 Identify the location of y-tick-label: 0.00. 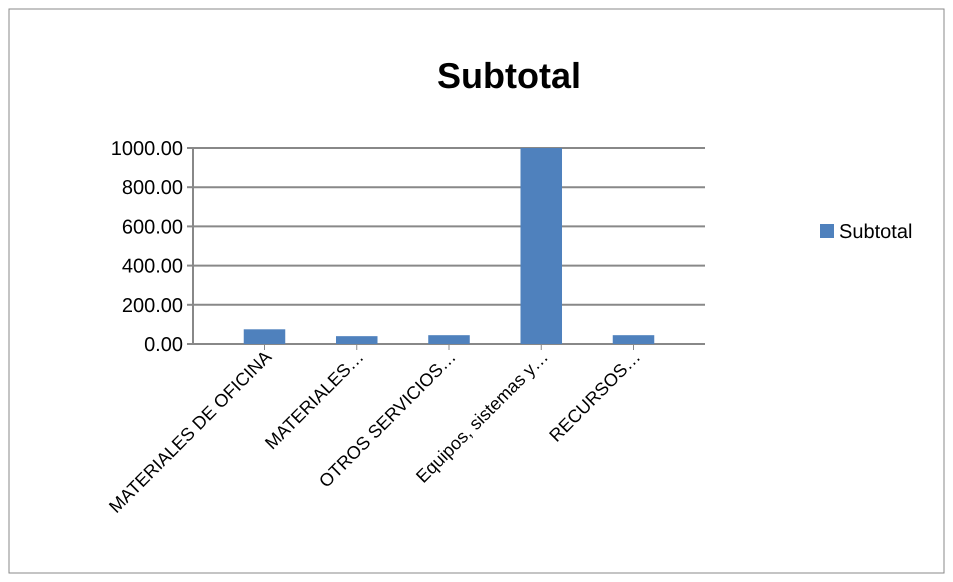
(163, 345).